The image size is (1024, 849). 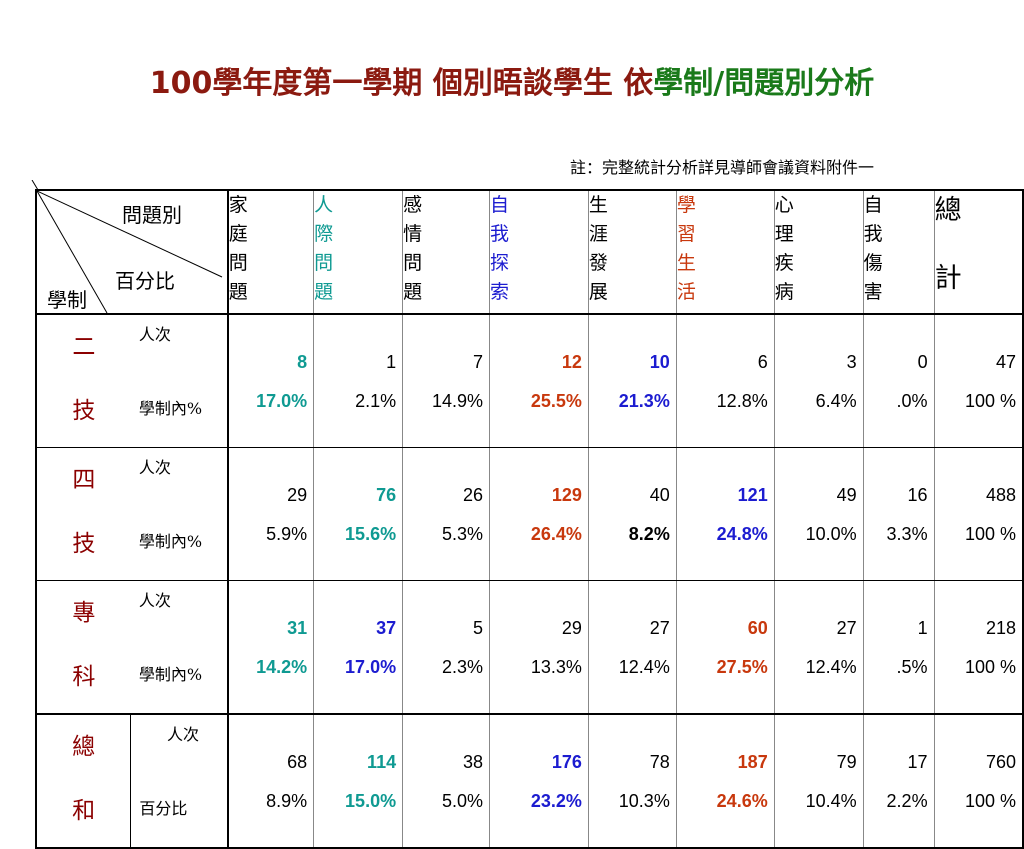 I want to click on table-row-count: 專人次 31 37 5 29 27 60 27 1 218, so click(x=529, y=612).